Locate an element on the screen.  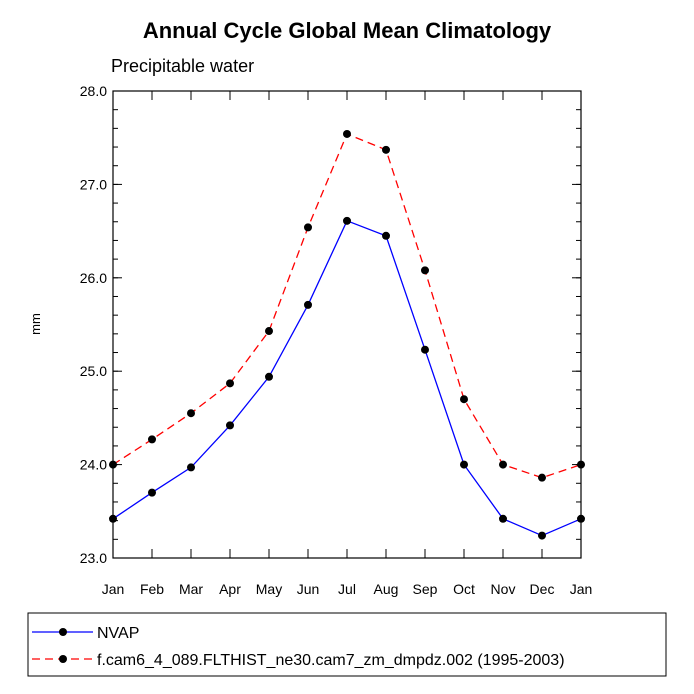
x-tick-label: May is located at coordinates (269, 589).